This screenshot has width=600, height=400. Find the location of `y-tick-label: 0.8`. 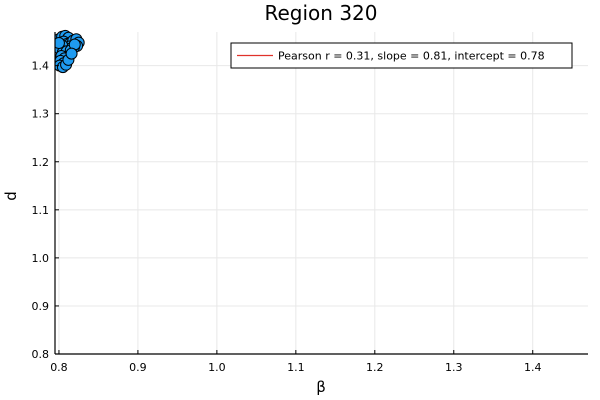

y-tick-label: 0.8 is located at coordinates (41, 354).